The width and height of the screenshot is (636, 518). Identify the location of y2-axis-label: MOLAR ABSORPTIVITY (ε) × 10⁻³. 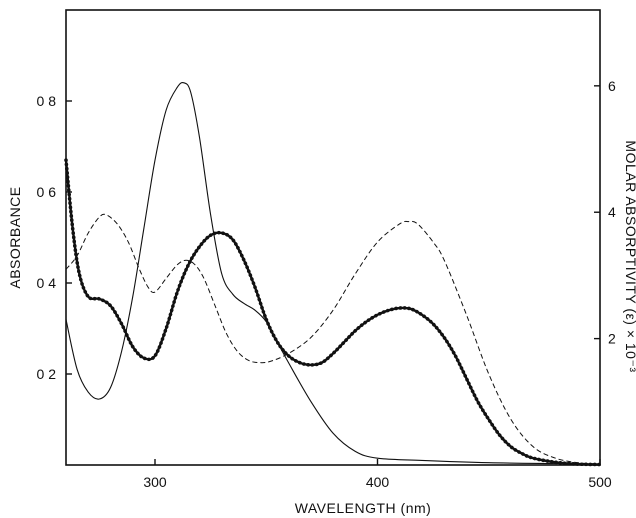
(629, 256).